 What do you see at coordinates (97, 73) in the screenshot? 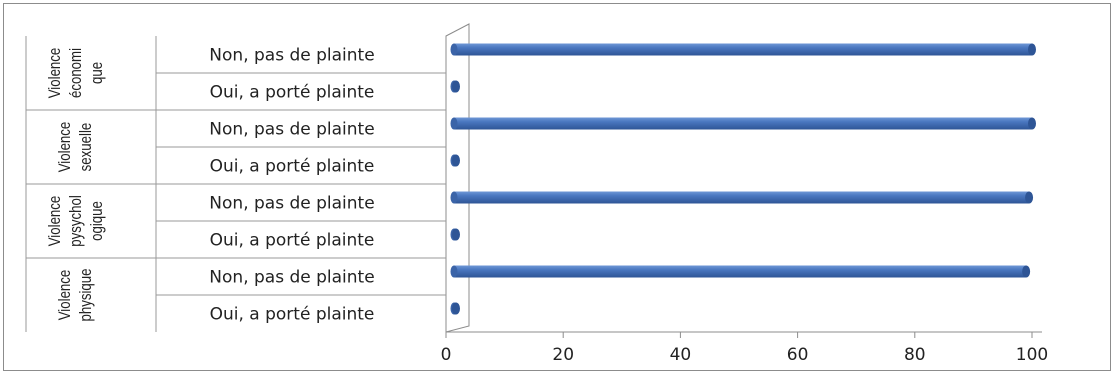
I see `group-label: que` at bounding box center [97, 73].